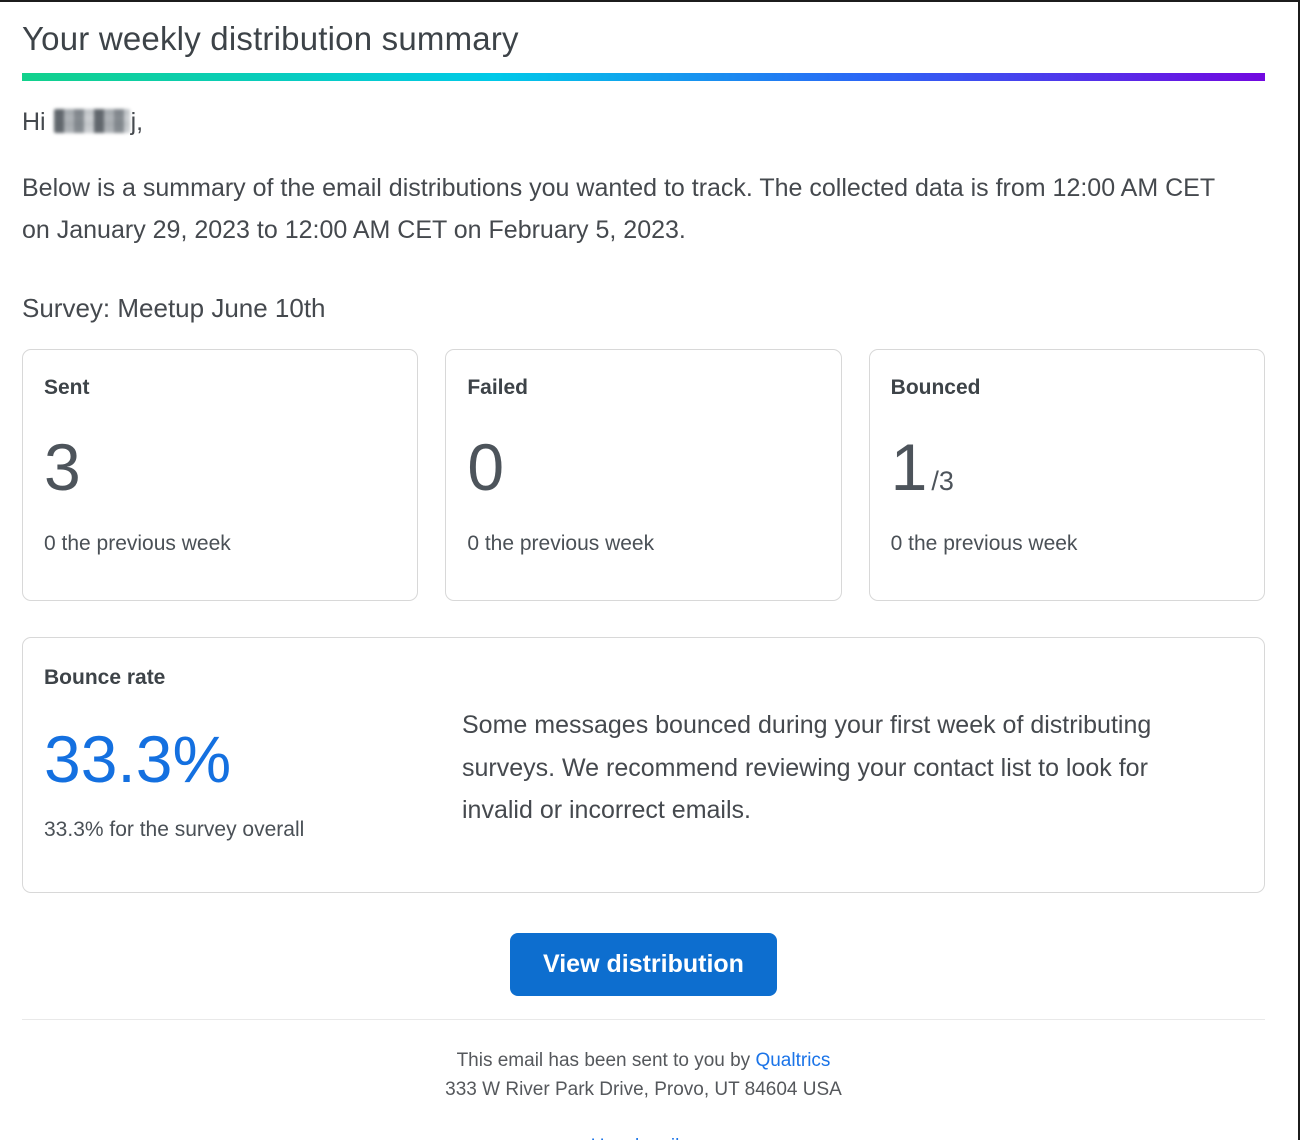 Image resolution: width=1300 pixels, height=1140 pixels. What do you see at coordinates (793, 1060) in the screenshot?
I see `qualtrics-link: Qualtrics` at bounding box center [793, 1060].